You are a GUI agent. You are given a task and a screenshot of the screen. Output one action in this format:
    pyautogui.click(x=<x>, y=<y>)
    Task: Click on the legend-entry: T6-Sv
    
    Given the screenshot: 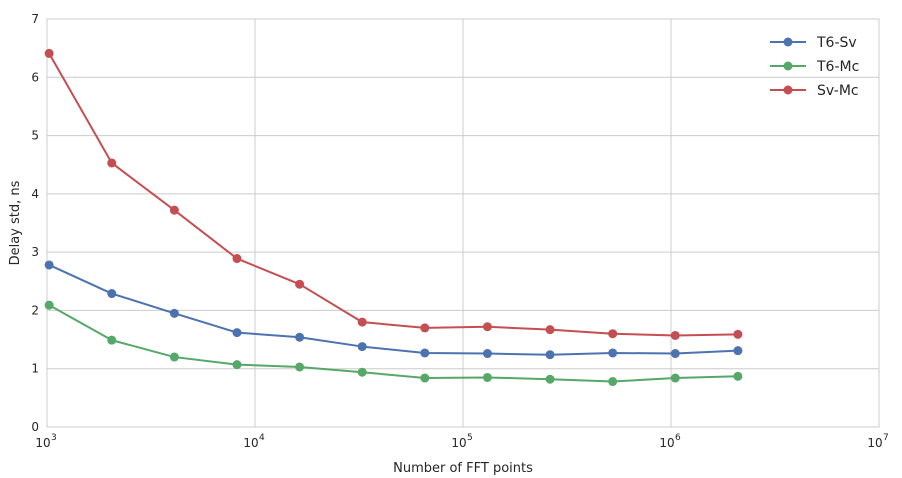 What is the action you would take?
    pyautogui.click(x=813, y=43)
    